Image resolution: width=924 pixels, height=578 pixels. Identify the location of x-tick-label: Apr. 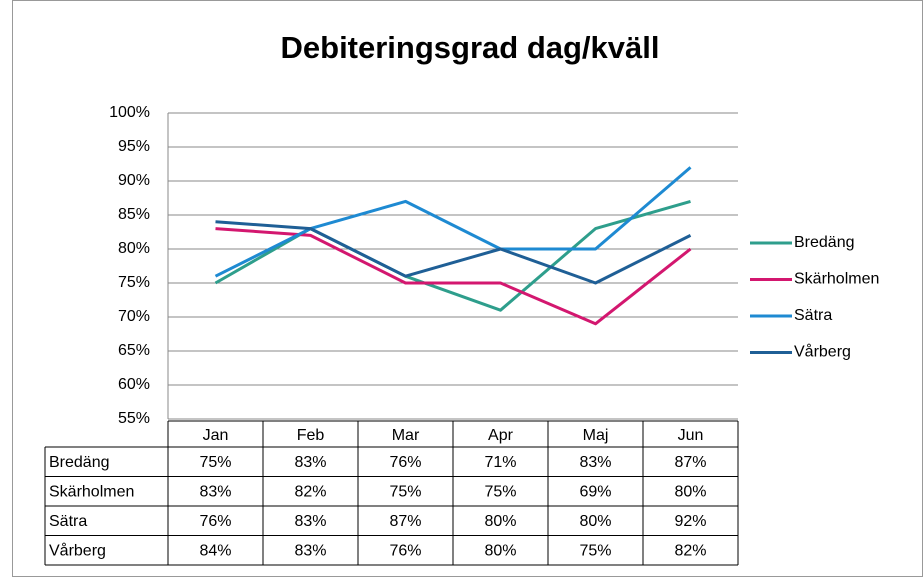
(501, 435).